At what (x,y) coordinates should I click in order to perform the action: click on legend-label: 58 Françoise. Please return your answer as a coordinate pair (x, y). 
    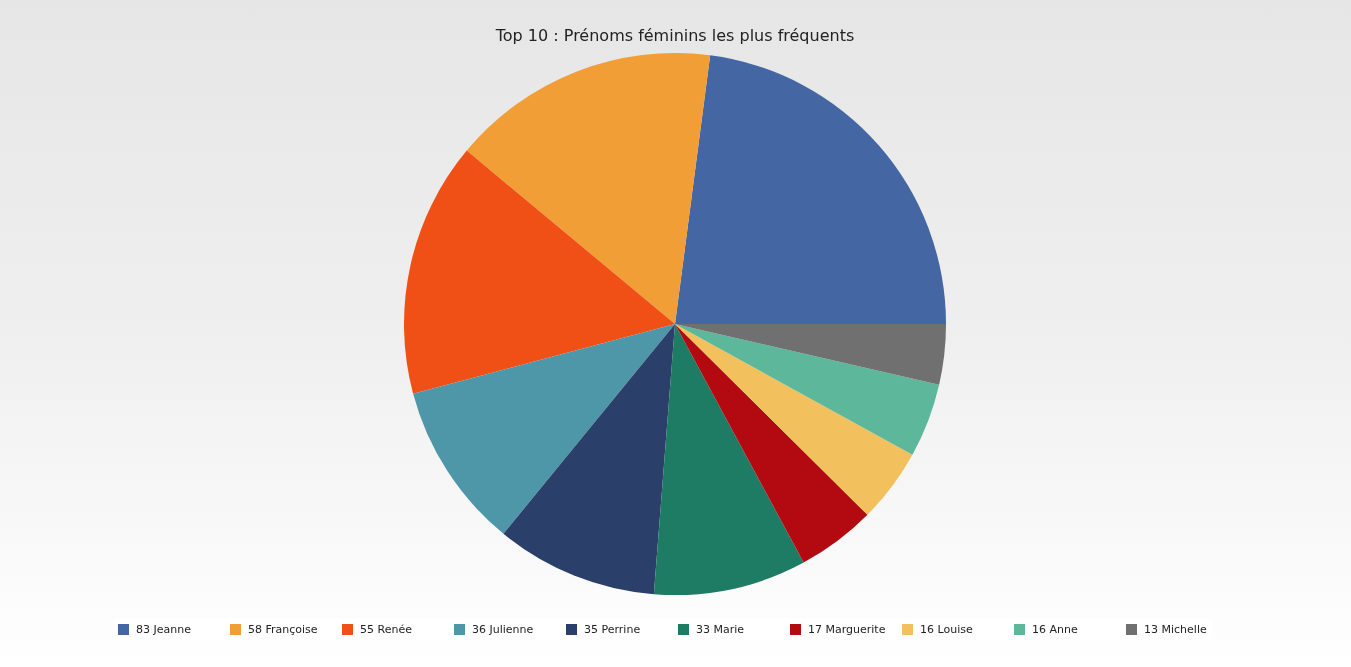
    Looking at the image, I should click on (283, 629).